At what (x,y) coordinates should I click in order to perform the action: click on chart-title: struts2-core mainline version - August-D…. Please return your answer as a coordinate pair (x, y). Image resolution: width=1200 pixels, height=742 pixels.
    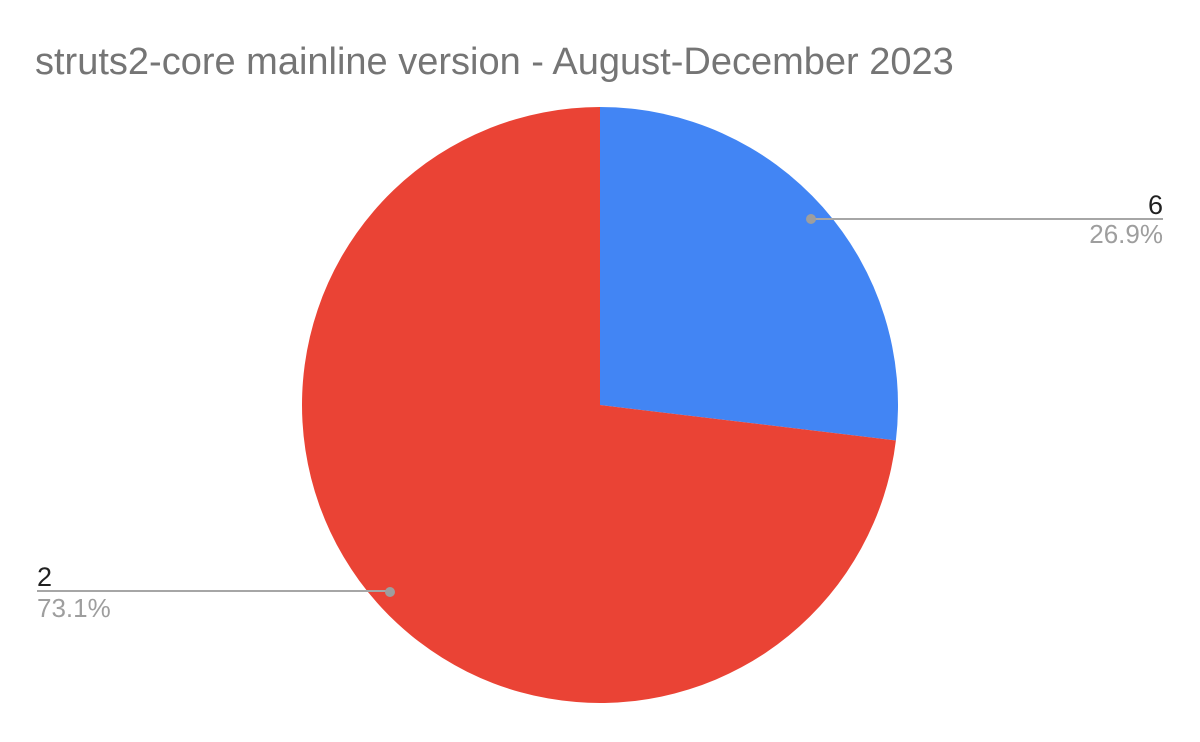
    Looking at the image, I should click on (494, 62).